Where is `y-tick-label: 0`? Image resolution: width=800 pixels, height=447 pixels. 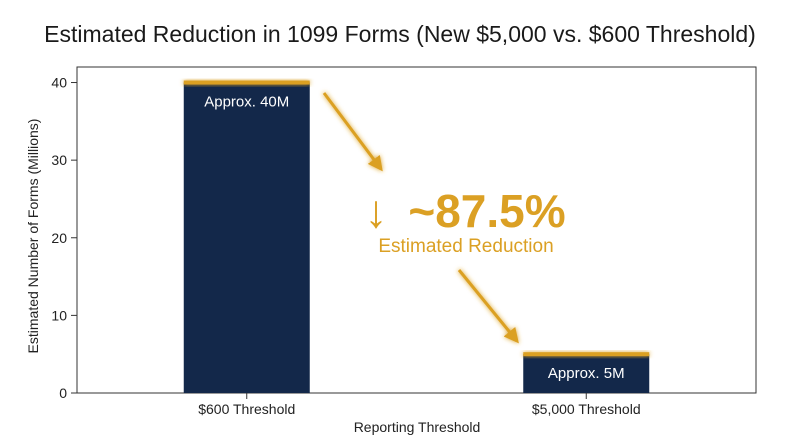 y-tick-label: 0 is located at coordinates (63, 393).